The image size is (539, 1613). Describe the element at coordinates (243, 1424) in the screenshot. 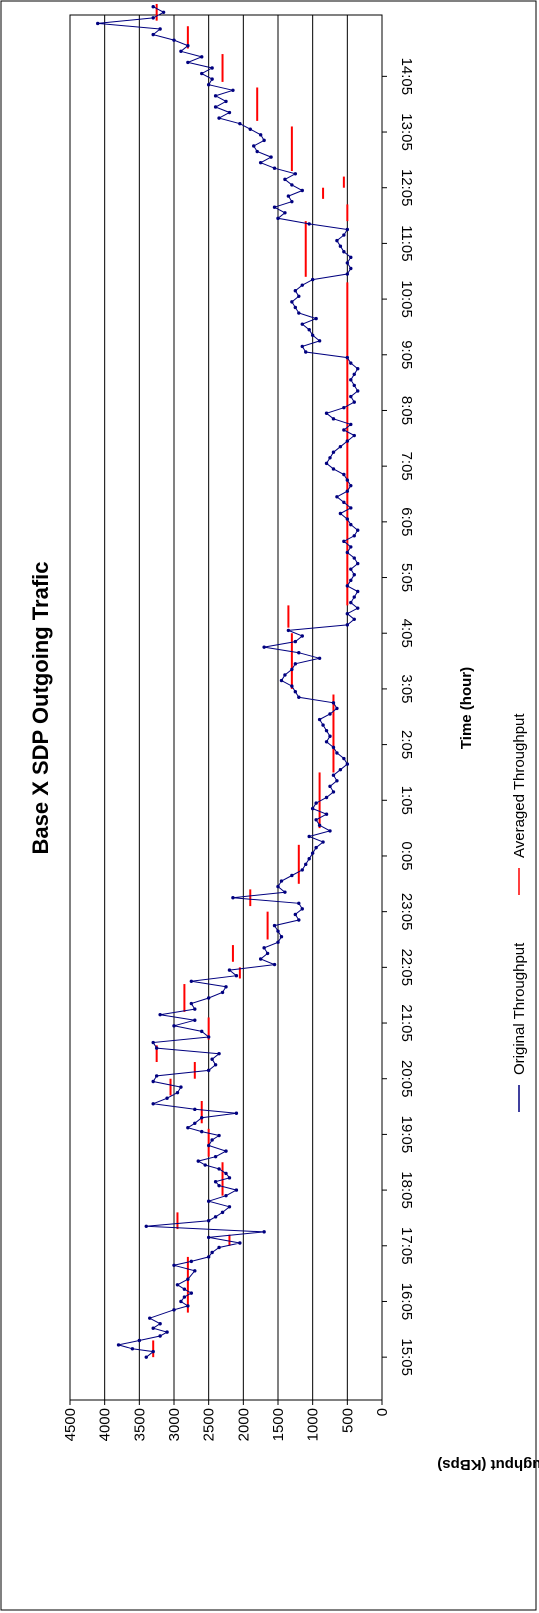

I see `y-tick-label: 2000` at that location.